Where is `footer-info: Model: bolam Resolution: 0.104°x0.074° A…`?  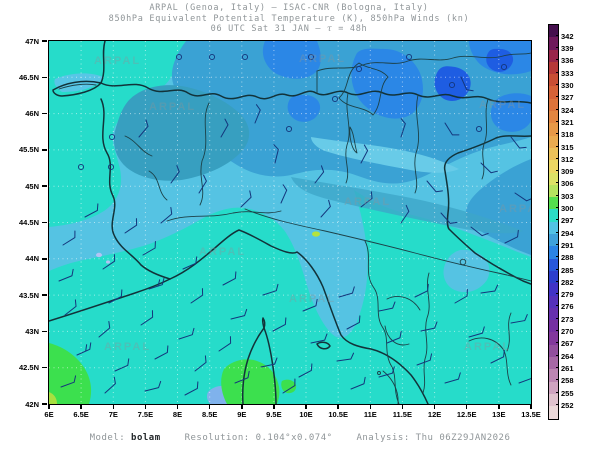 footer-info: Model: bolam Resolution: 0.104°x0.074° A… is located at coordinates (300, 438).